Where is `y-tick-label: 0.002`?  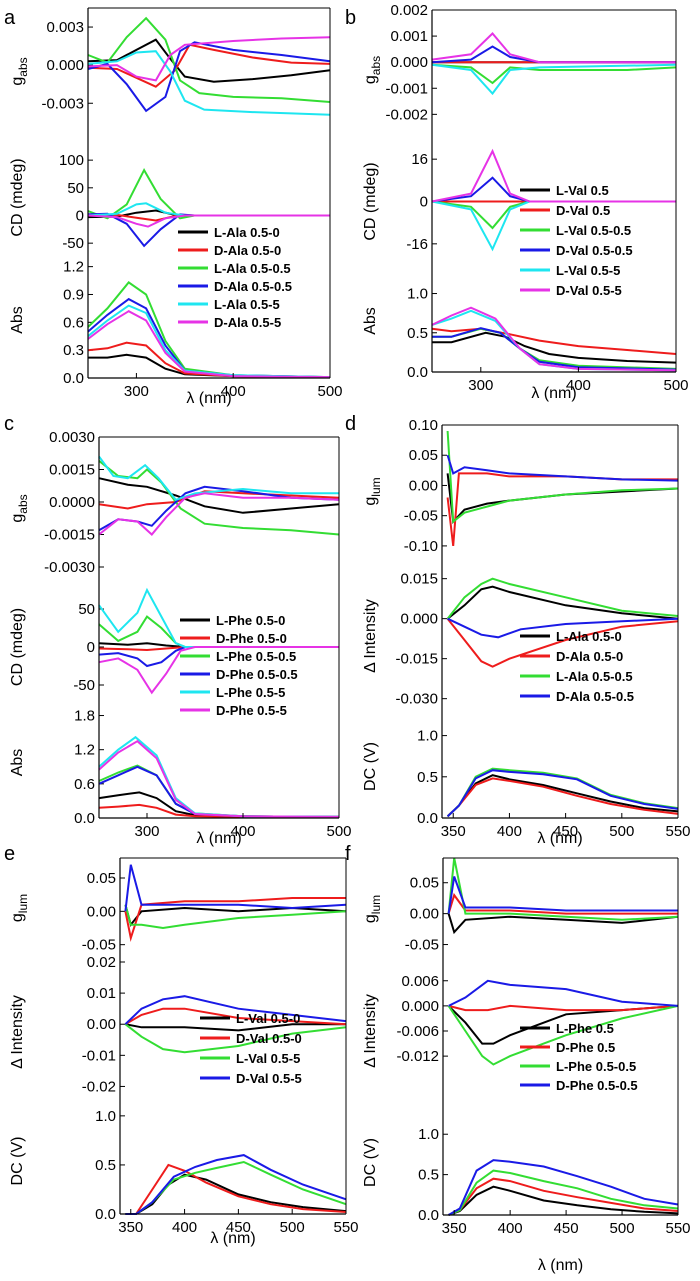 y-tick-label: 0.002 is located at coordinates (409, 10).